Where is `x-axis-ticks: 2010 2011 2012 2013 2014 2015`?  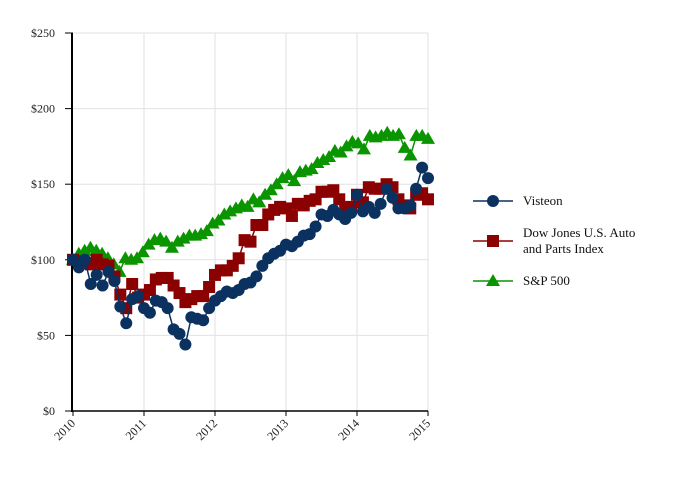
x-axis-ticks: 2010 2011 2012 2013 2014 2015 is located at coordinates (242, 427).